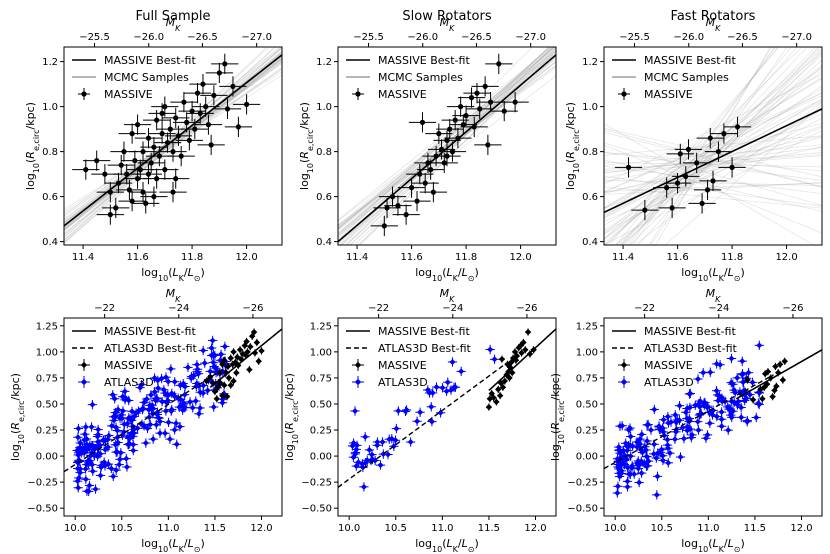 Image resolution: width=830 pixels, height=554 pixels. What do you see at coordinates (84, 365) in the screenshot?
I see `legend-marker` at bounding box center [84, 365].